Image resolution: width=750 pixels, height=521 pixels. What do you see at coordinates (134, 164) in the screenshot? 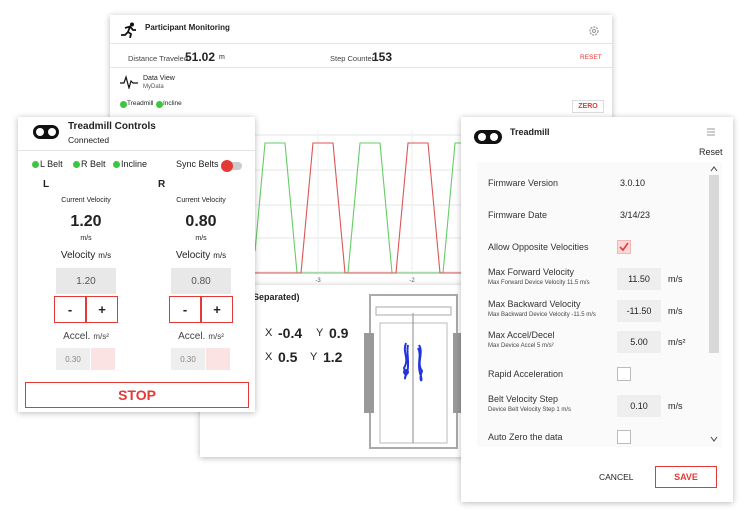
I see `indicator-label: Incline` at bounding box center [134, 164].